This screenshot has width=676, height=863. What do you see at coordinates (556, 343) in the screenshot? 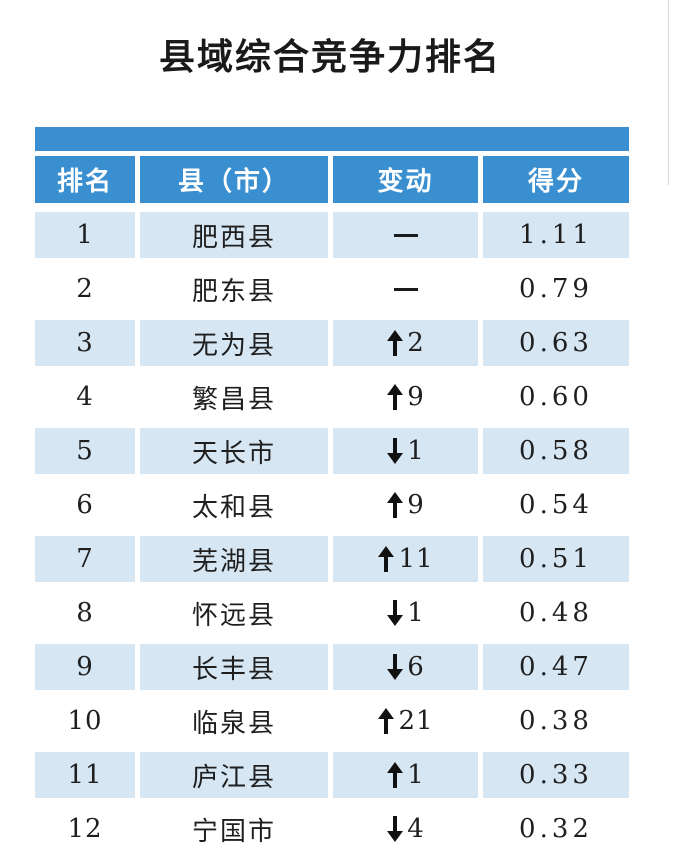
I see `score-value: 0.63` at bounding box center [556, 343].